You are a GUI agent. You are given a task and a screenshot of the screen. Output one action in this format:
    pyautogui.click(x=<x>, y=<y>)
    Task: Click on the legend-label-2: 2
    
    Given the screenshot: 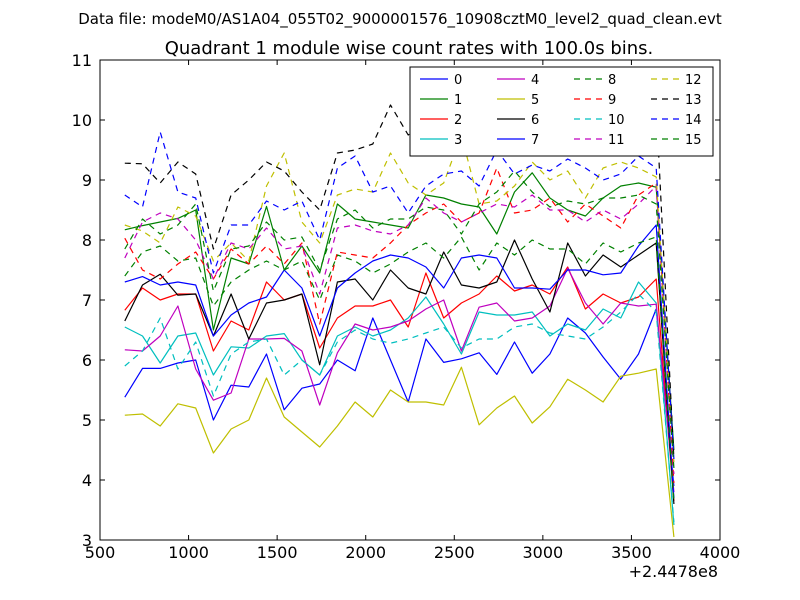 What is the action you would take?
    pyautogui.click(x=458, y=120)
    